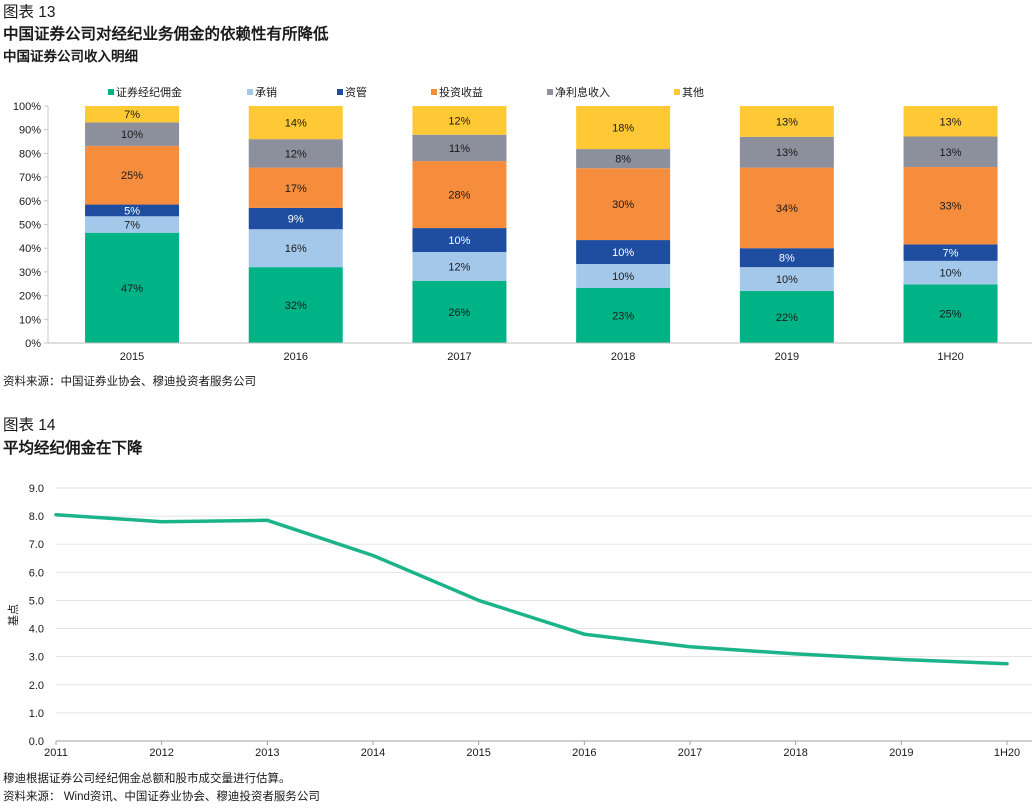  Describe the element at coordinates (161, 797) in the screenshot. I see `figure-14-source: 资料来源： Wind资讯、中国证券业协会、穆迪投资者服务公司` at that location.